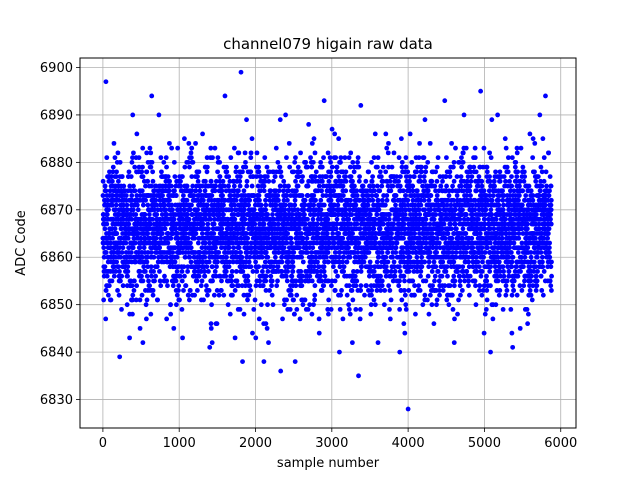 The width and height of the screenshot is (640, 480). What do you see at coordinates (328, 44) in the screenshot?
I see `chart-title: channel079 higain raw data` at bounding box center [328, 44].